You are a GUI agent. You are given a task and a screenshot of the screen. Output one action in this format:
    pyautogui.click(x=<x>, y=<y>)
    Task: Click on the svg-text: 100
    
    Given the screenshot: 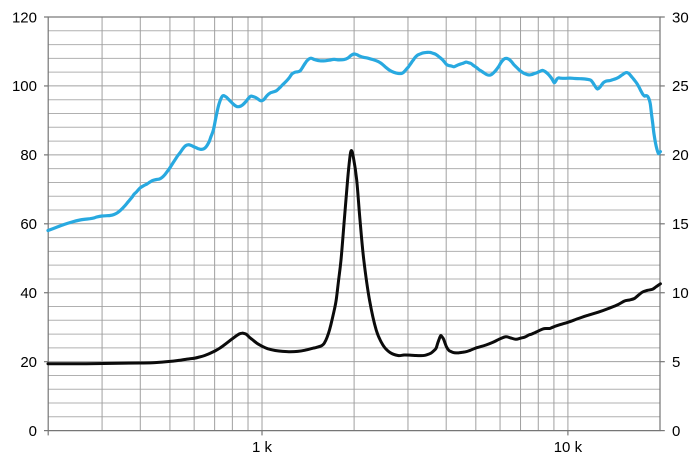 What is the action you would take?
    pyautogui.click(x=24, y=86)
    